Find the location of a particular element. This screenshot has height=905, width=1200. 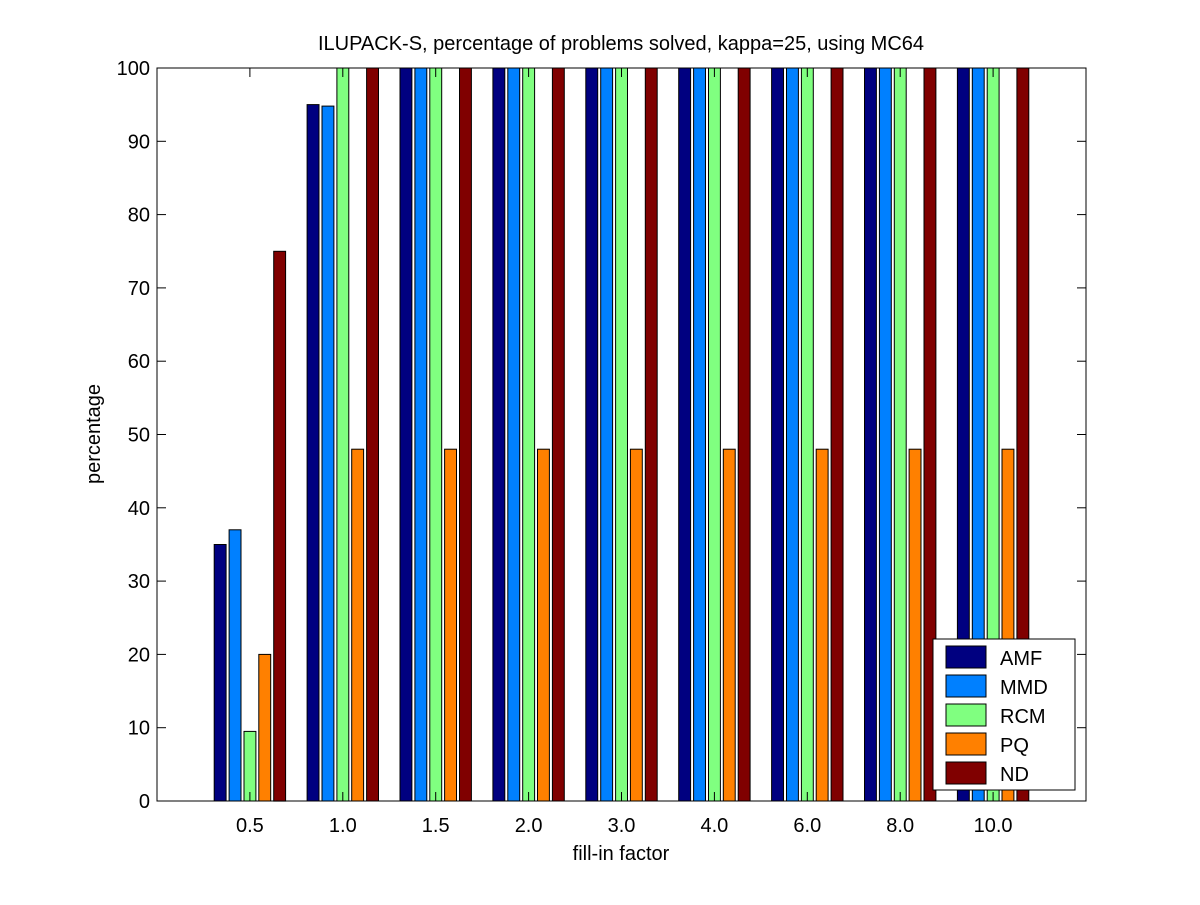

x-tick-label: 10.0 is located at coordinates (993, 826).